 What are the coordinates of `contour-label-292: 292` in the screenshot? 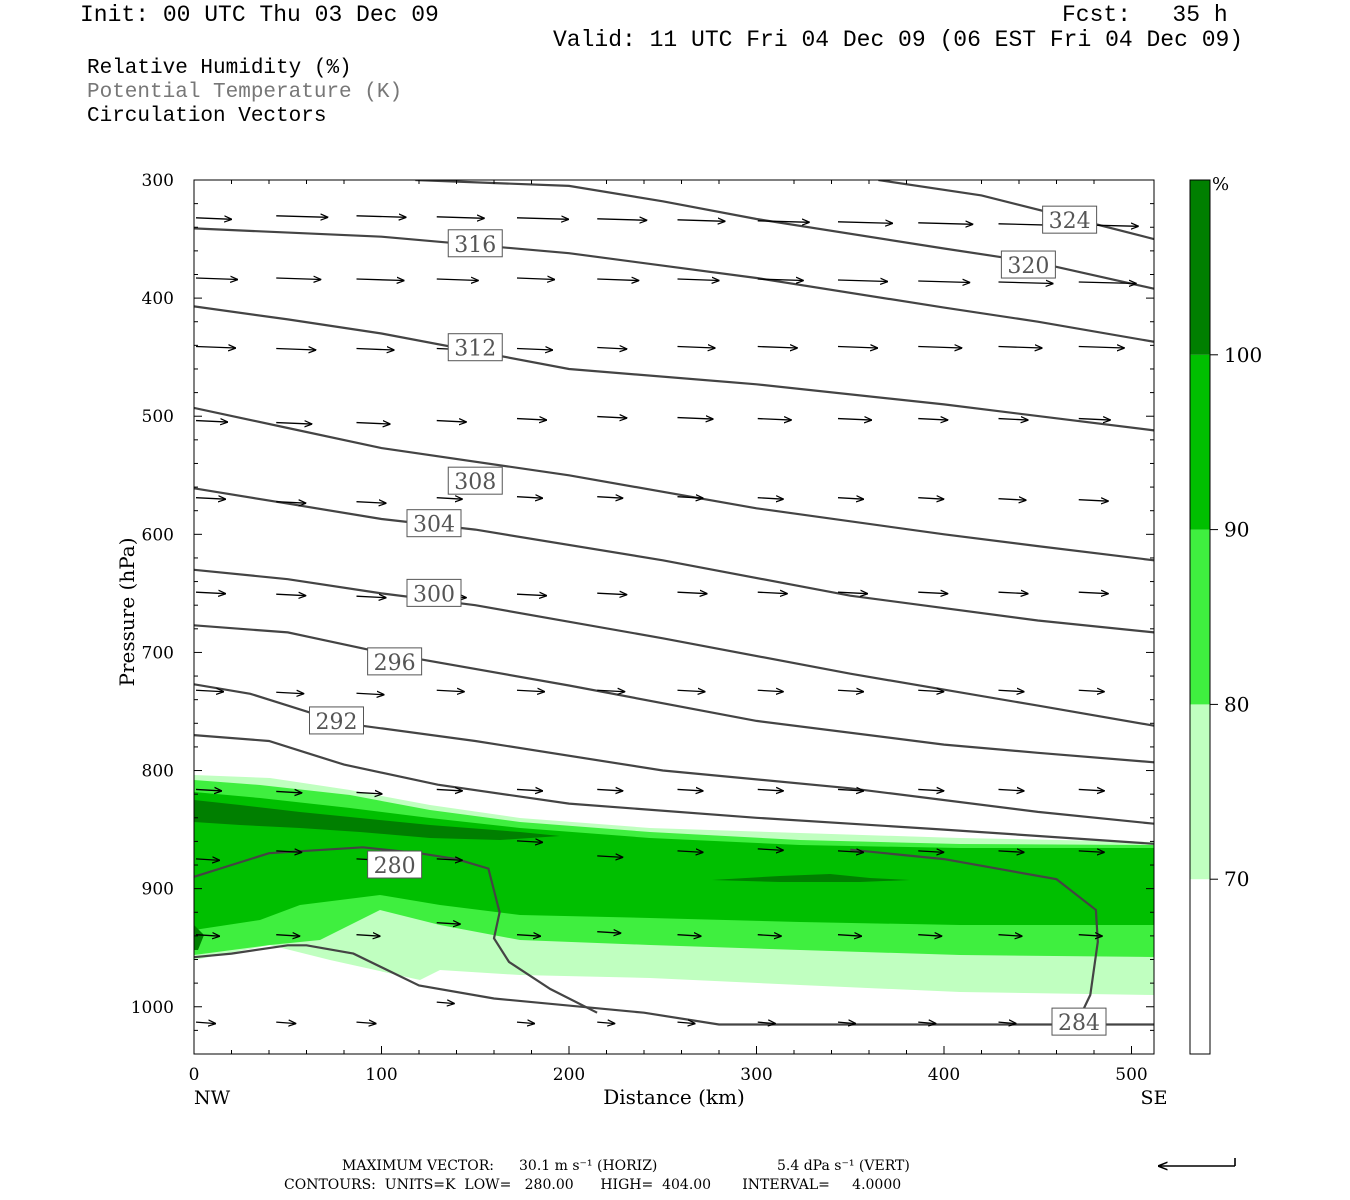 It's located at (337, 722).